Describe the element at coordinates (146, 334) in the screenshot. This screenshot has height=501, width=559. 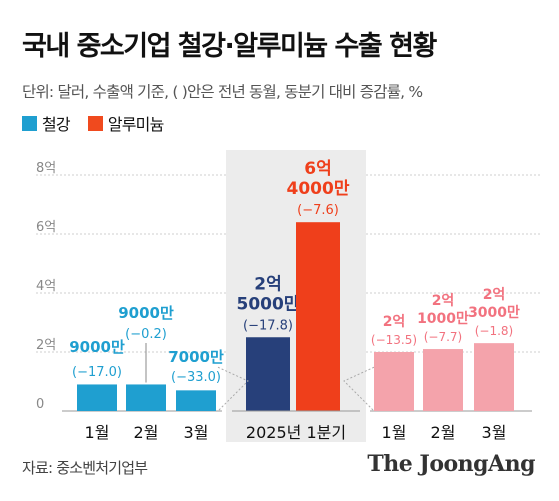
I see `data-label-change: (−0.2)` at that location.